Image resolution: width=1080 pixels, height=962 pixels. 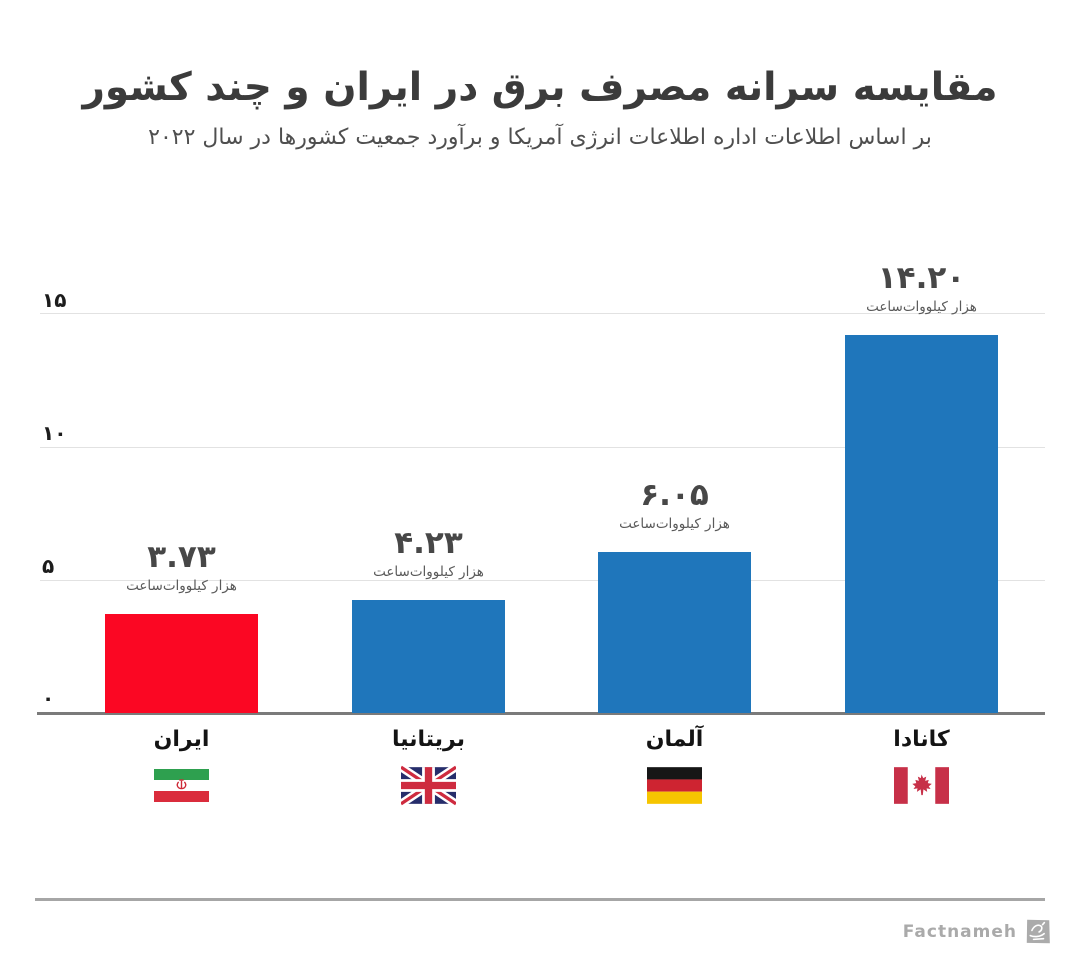 I want to click on x-axis-baseline, so click(x=541, y=713).